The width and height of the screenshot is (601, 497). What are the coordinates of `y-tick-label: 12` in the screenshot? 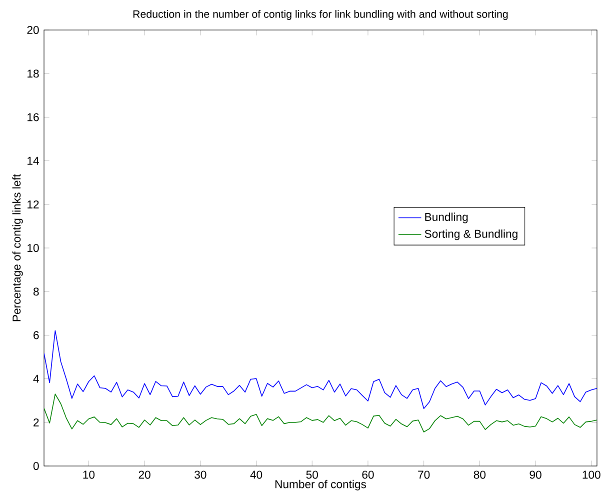 It's located at (33, 204).